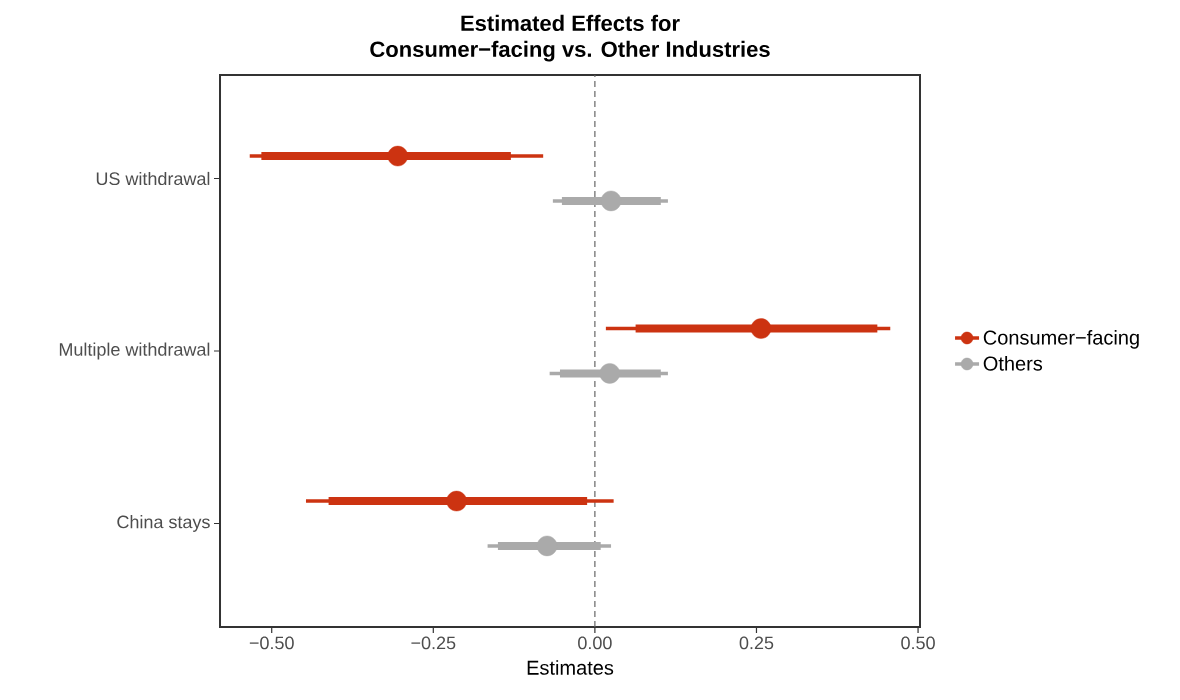 Image resolution: width=1180 pixels, height=700 pixels. Describe the element at coordinates (433, 643) in the screenshot. I see `x-tick-label: −0.25` at that location.